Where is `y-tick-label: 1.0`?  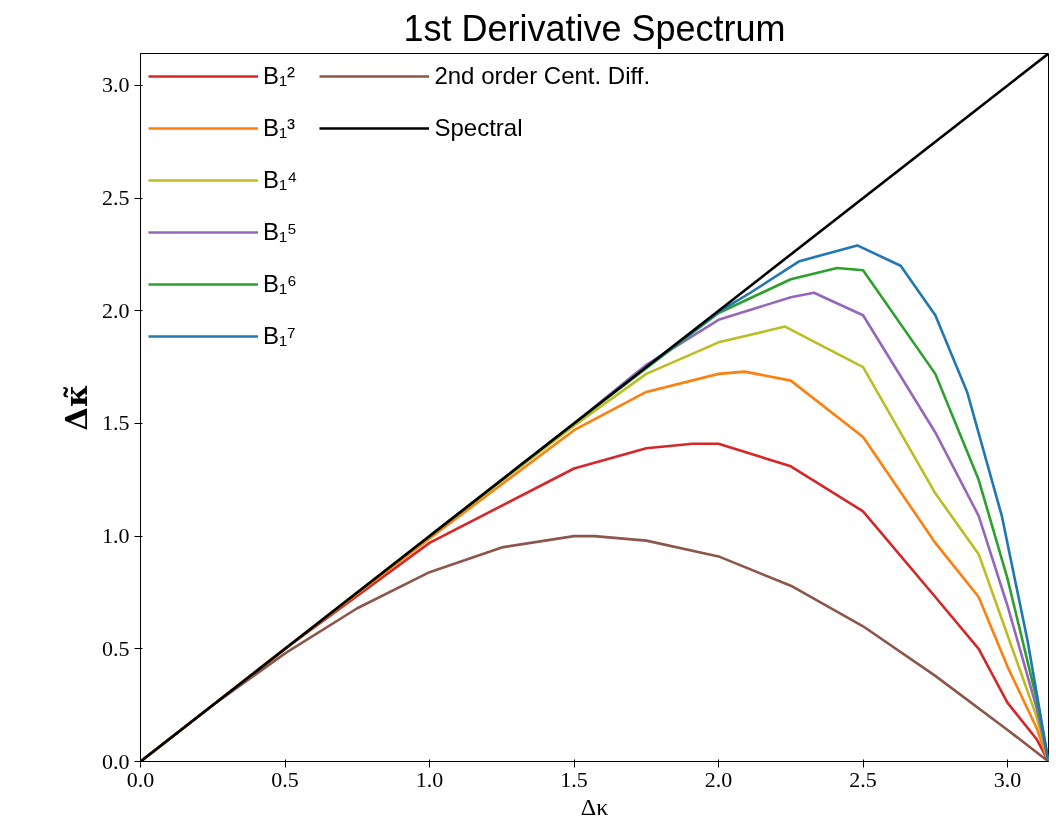
y-tick-label: 1.0 is located at coordinates (116, 536).